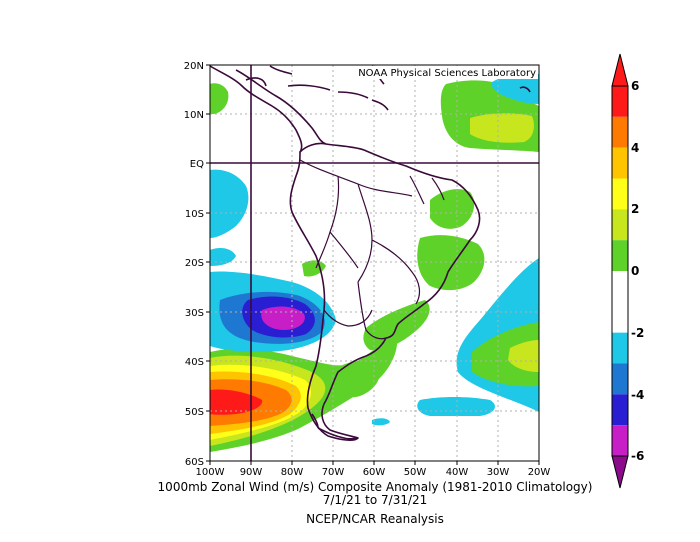  What do you see at coordinates (498, 472) in the screenshot?
I see `lon-label: 30W` at bounding box center [498, 472].